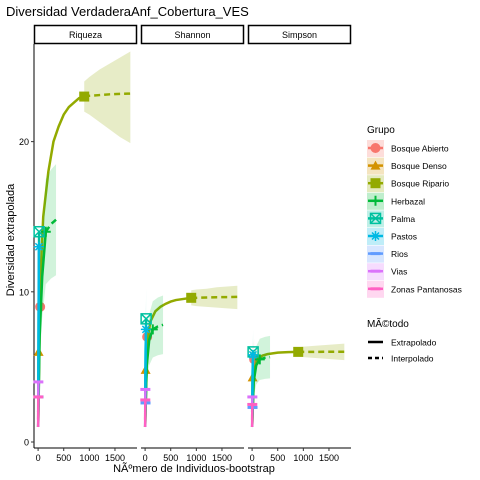 Image resolution: width=480 pixels, height=480 pixels. What do you see at coordinates (60, 261) in the screenshot?
I see `interpolated-line` at bounding box center [60, 261].